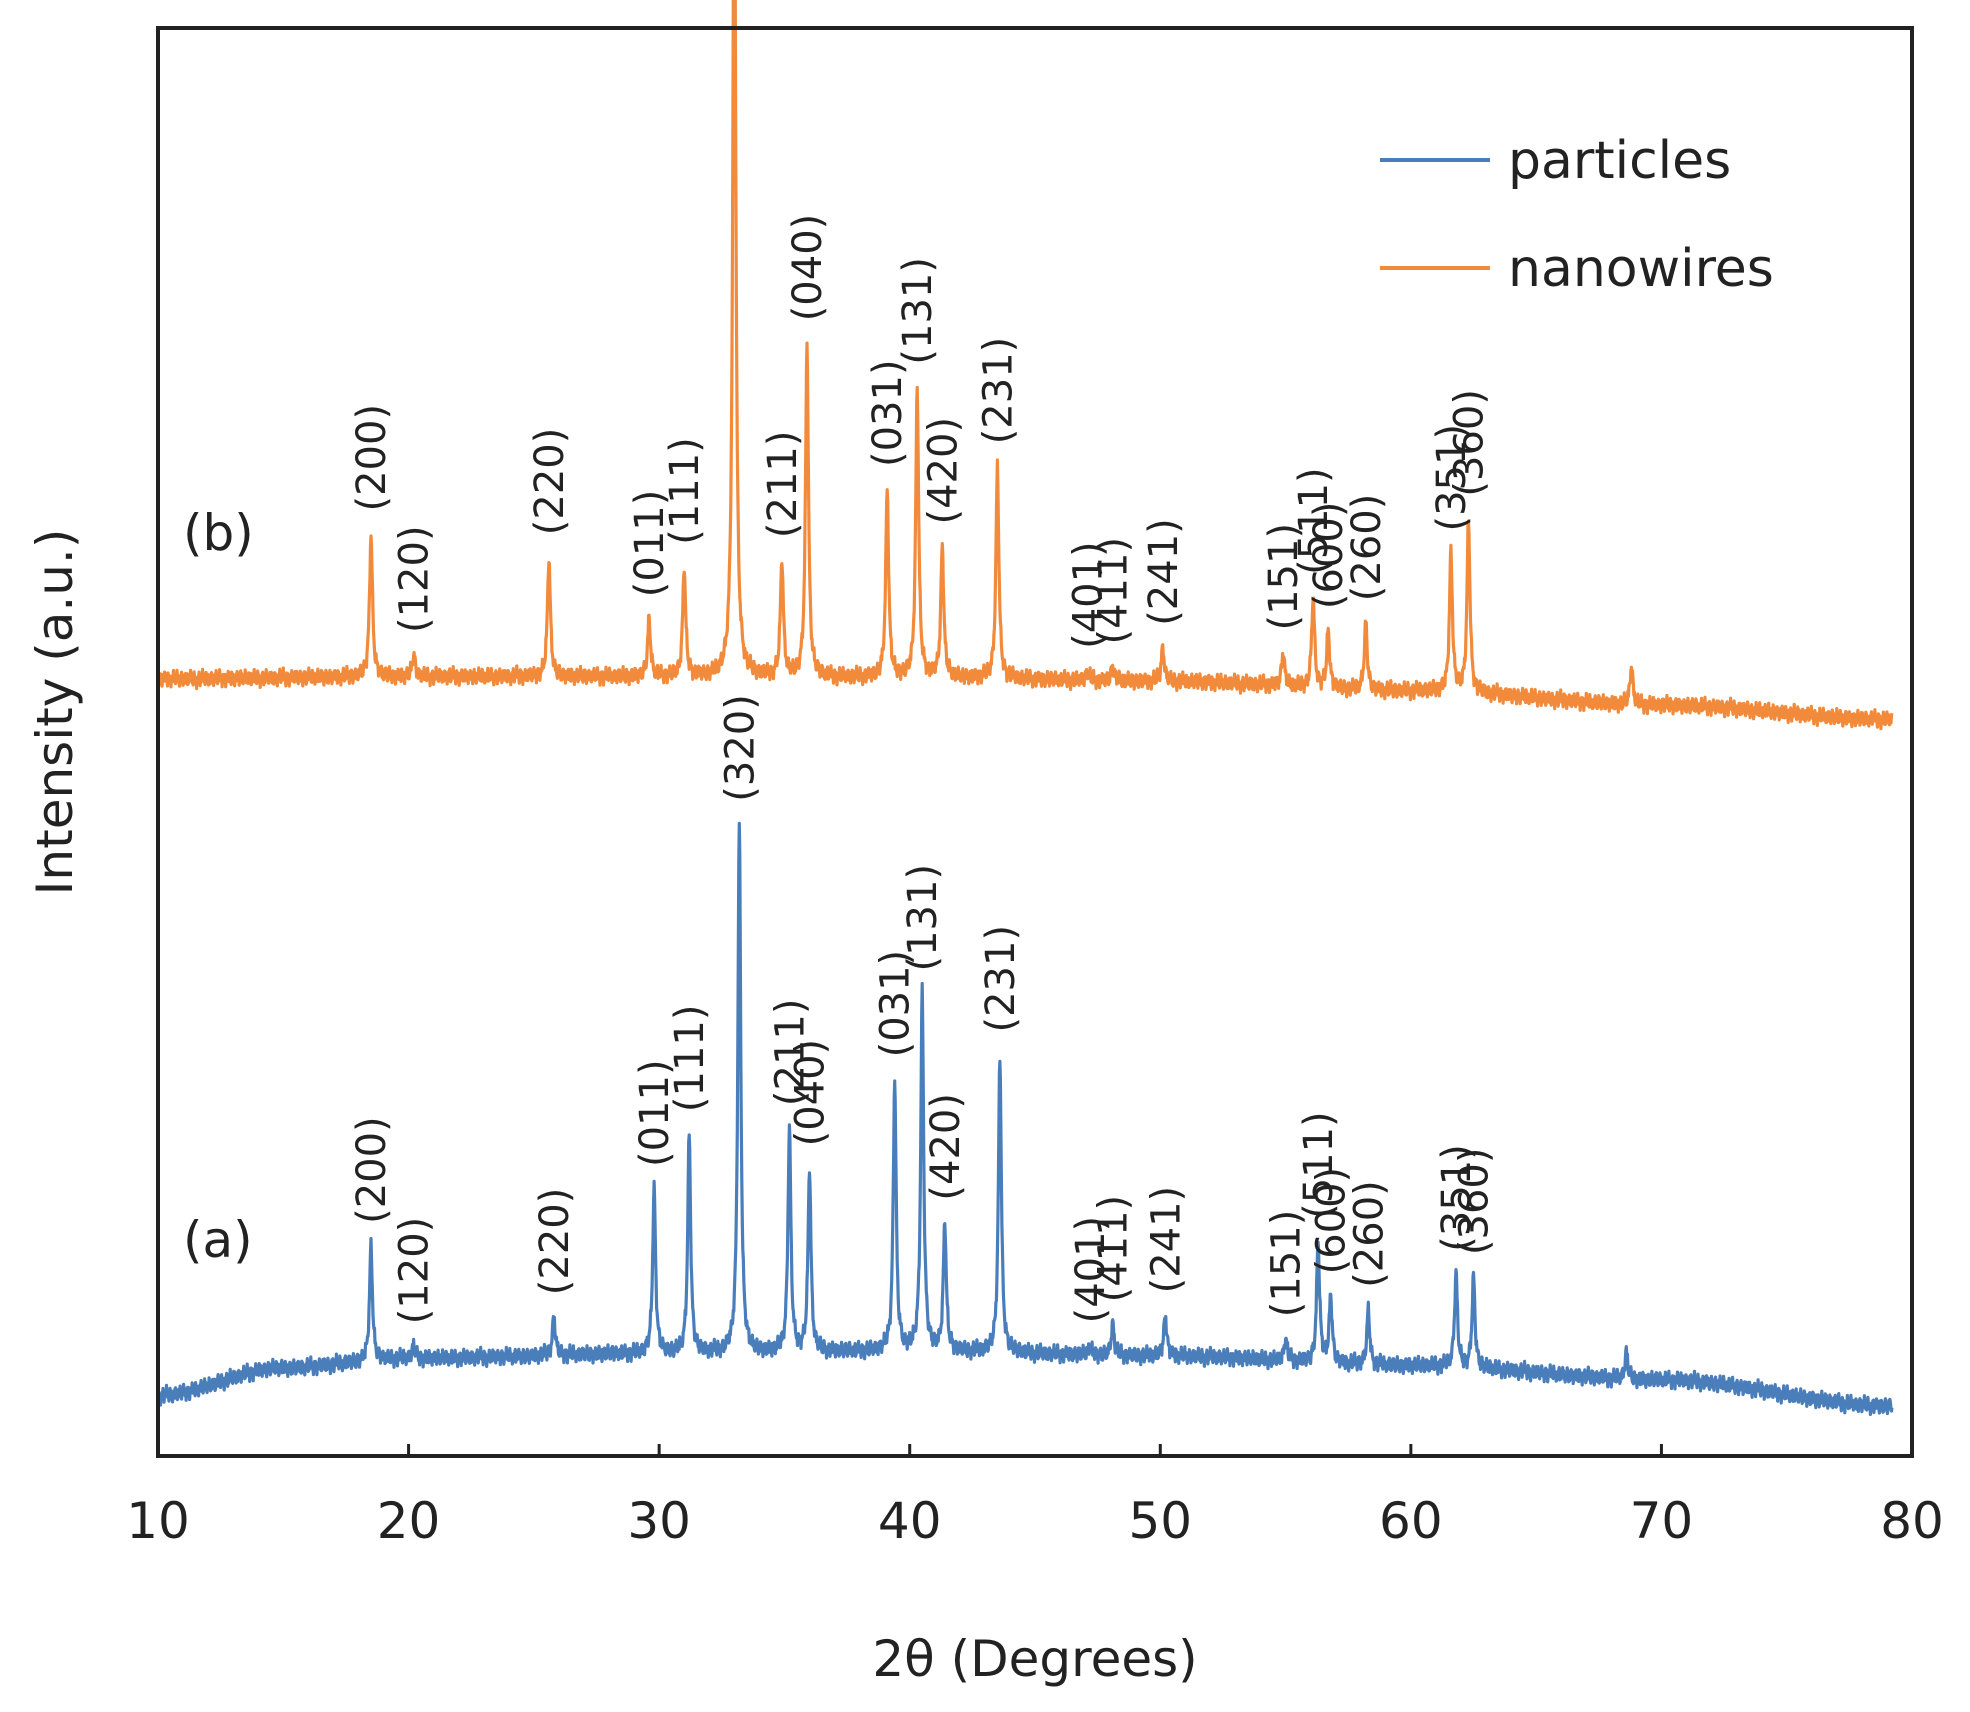 This screenshot has height=1712, width=1970. Describe the element at coordinates (1619, 161) in the screenshot. I see `legend-label-particles: particles` at that location.